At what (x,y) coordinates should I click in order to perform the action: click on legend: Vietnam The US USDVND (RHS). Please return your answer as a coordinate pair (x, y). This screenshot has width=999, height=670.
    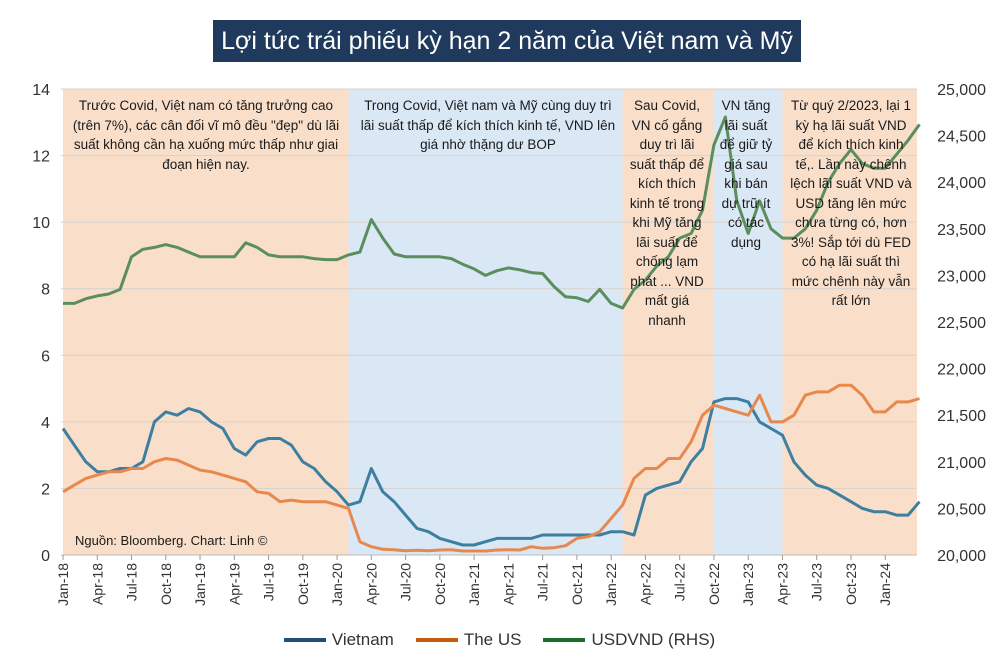
    Looking at the image, I should click on (499, 640).